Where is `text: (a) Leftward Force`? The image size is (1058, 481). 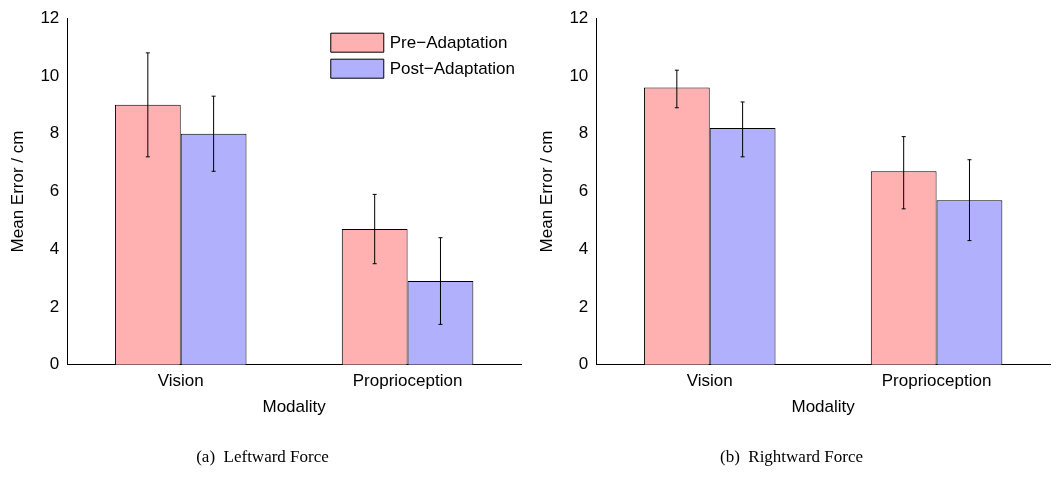
text: (a) Leftward Force is located at coordinates (262, 457).